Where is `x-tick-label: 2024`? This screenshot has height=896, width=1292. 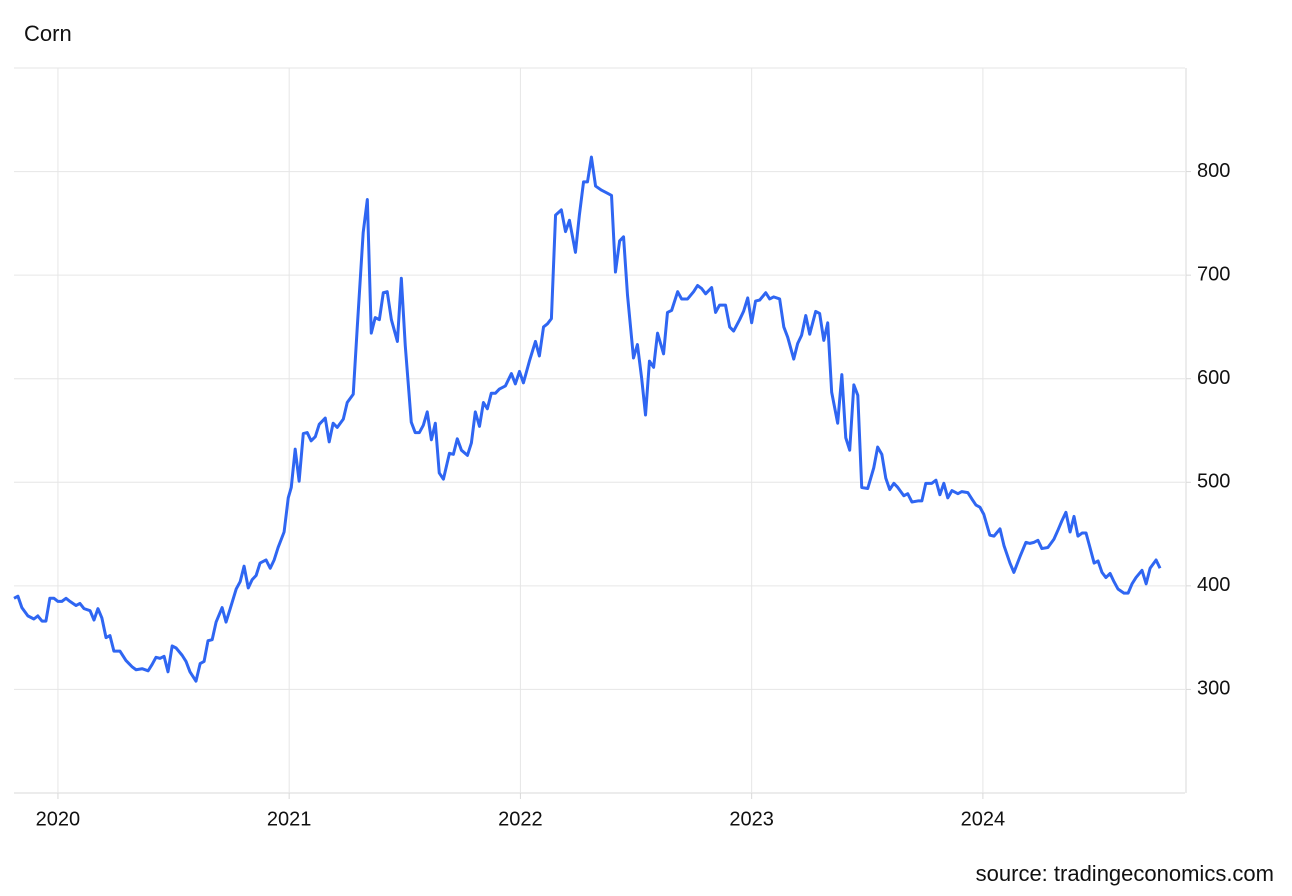
x-tick-label: 2024 is located at coordinates (983, 819).